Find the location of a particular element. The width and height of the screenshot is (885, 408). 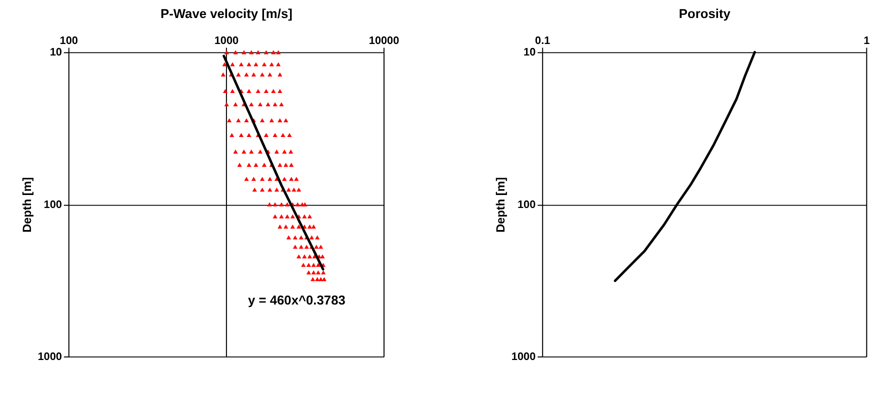

x-tick-label: 1000 is located at coordinates (226, 40).